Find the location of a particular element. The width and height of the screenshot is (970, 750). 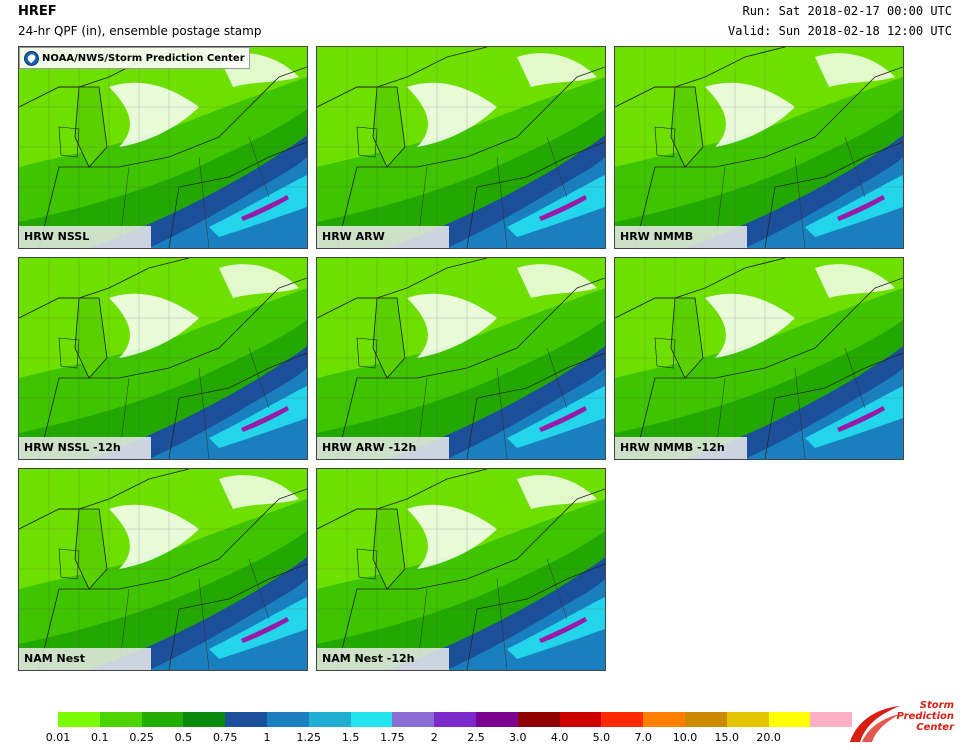

color-bar-label: 0.1 is located at coordinates (100, 737).